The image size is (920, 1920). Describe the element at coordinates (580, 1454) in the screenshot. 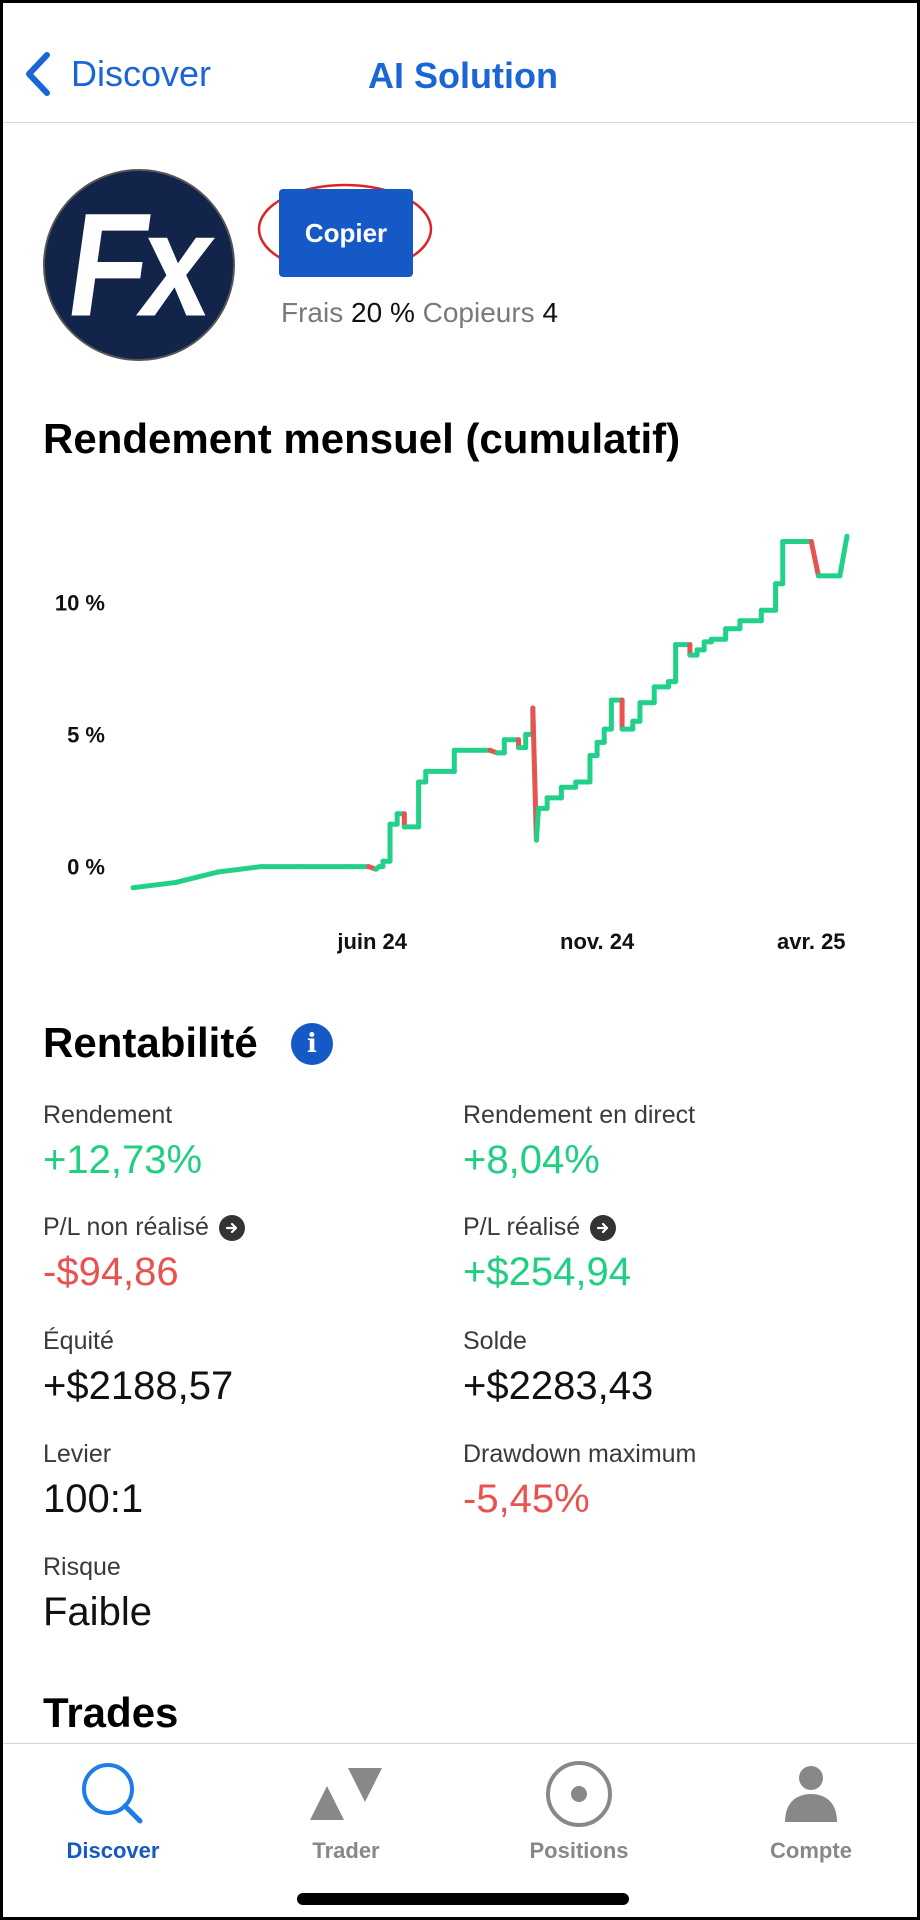

I see `metric-label: Drawdown maximum` at that location.